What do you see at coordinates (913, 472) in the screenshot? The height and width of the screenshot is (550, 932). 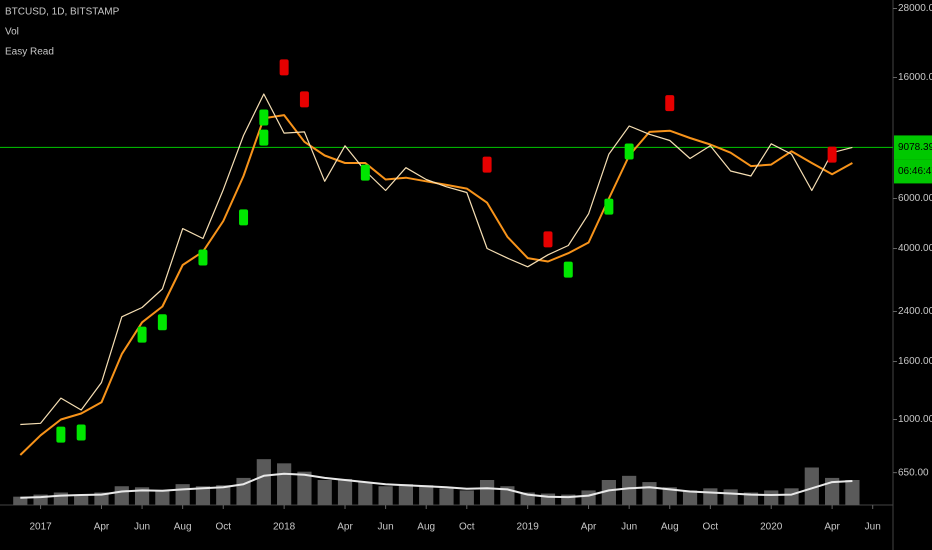 I see `y-tick-label: 650.00` at bounding box center [913, 472].